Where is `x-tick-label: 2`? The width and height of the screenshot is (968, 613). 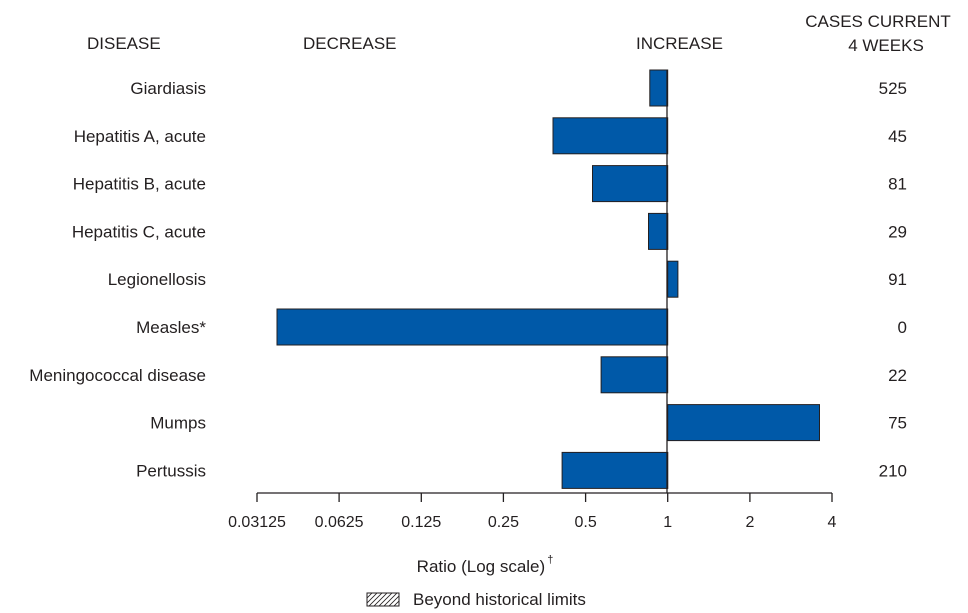
x-tick-label: 2 is located at coordinates (749, 522).